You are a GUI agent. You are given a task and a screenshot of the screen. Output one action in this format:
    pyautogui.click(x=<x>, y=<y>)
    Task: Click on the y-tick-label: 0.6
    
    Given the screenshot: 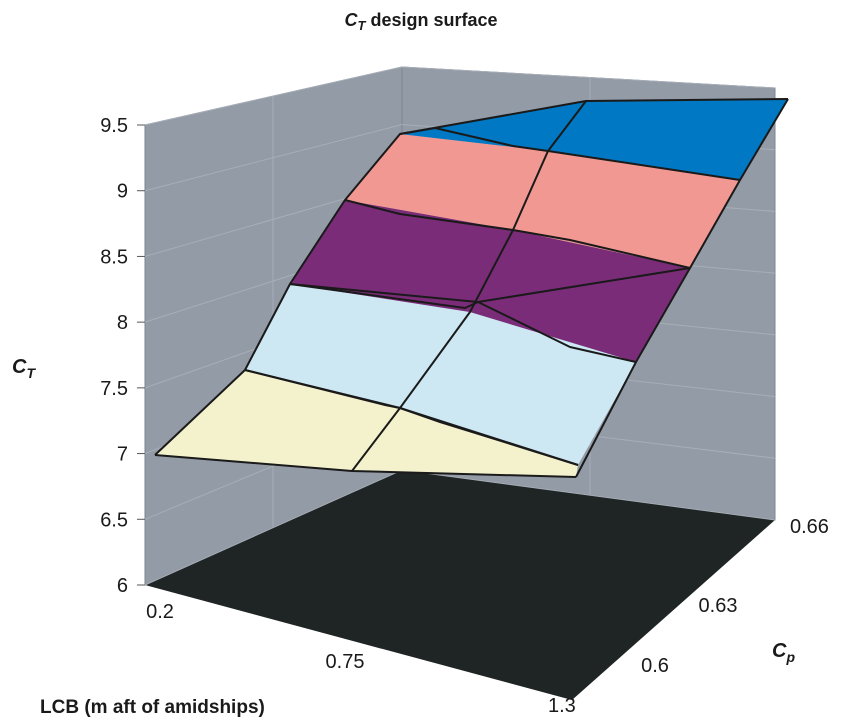 What is the action you would take?
    pyautogui.click(x=655, y=666)
    